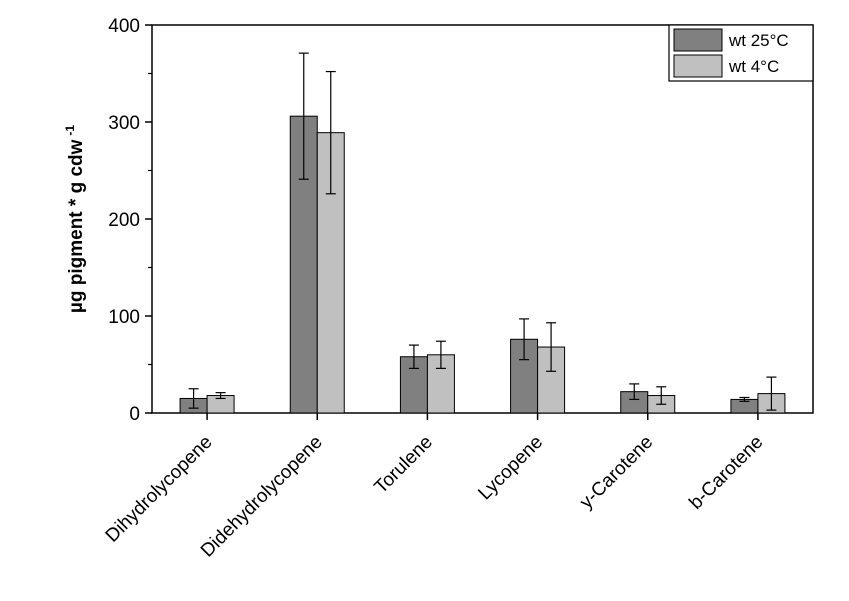 The height and width of the screenshot is (601, 849). I want to click on x-category-label: y-Carotene, so click(616, 472).